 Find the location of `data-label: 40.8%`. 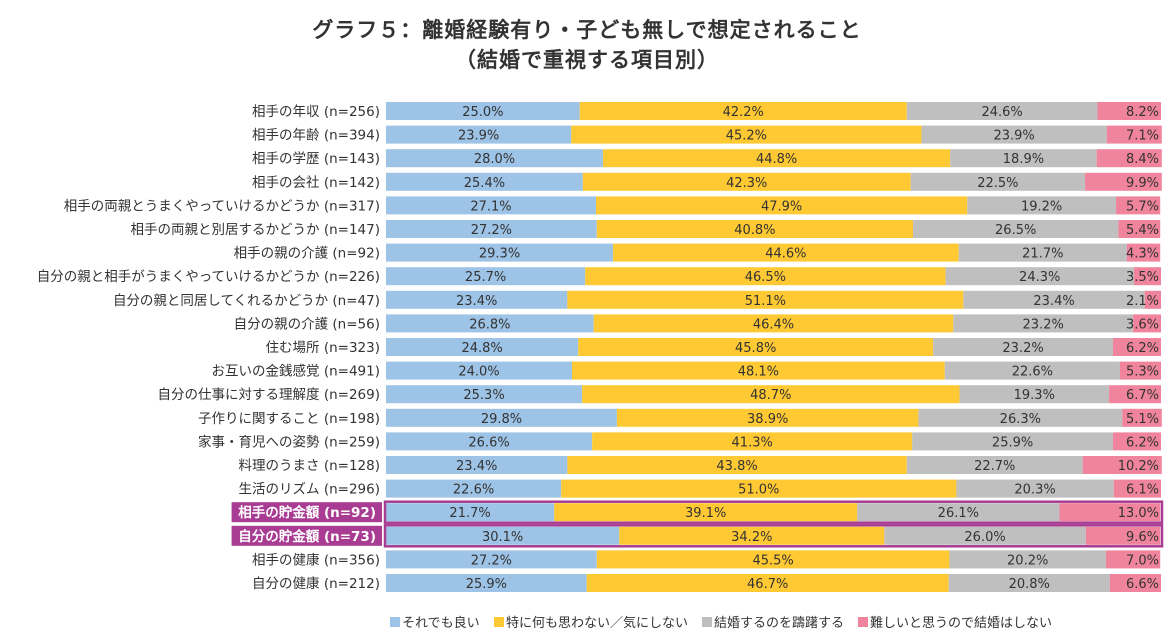

data-label: 40.8% is located at coordinates (754, 230).